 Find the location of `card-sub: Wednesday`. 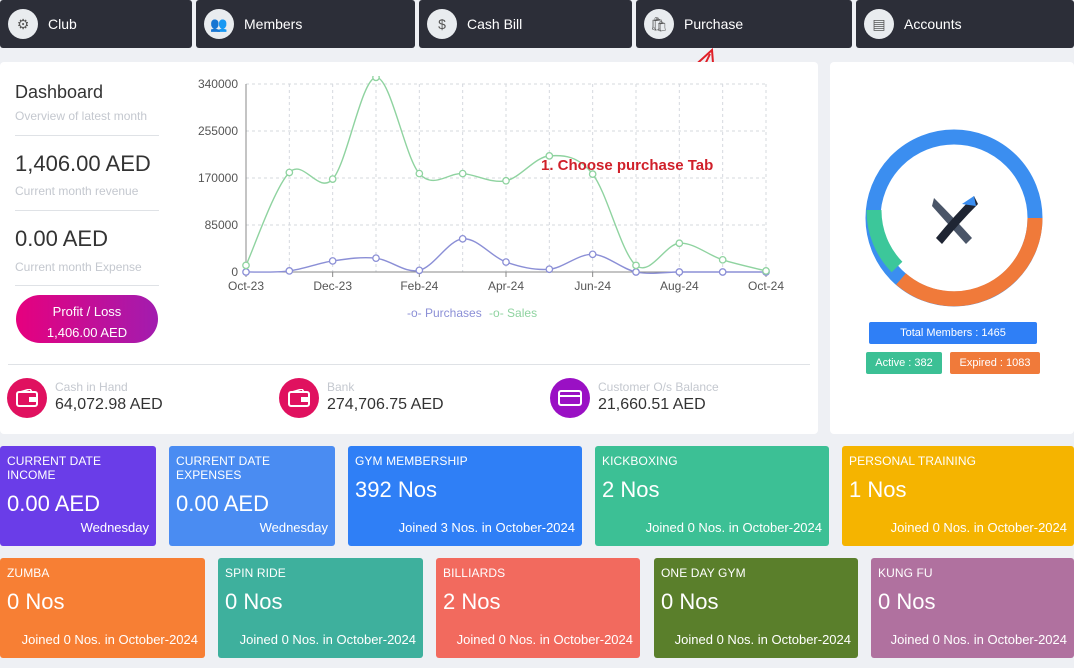

card-sub: Wednesday is located at coordinates (114, 527).